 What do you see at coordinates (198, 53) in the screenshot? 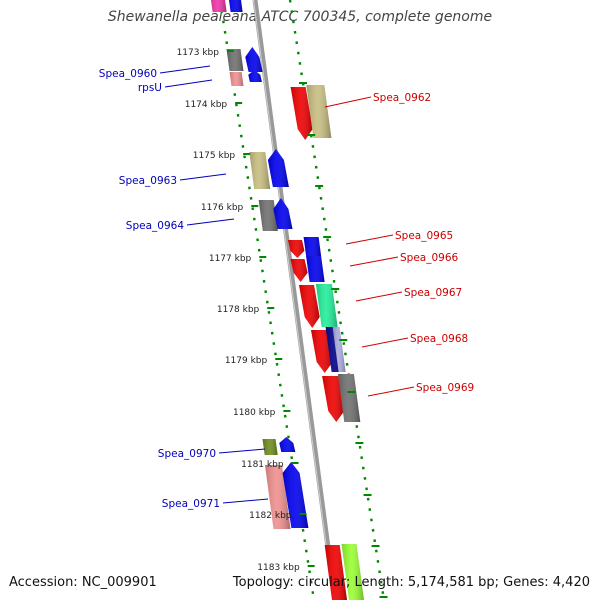
I see `ruler-tick-label: 1173 kbp` at bounding box center [198, 53].